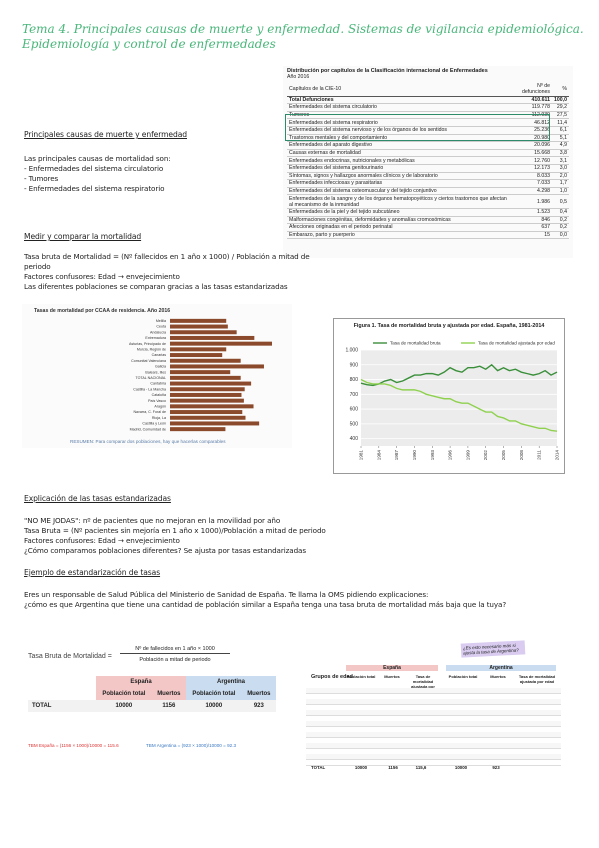  I want to click on category-label: Cantabria, so click(158, 384).